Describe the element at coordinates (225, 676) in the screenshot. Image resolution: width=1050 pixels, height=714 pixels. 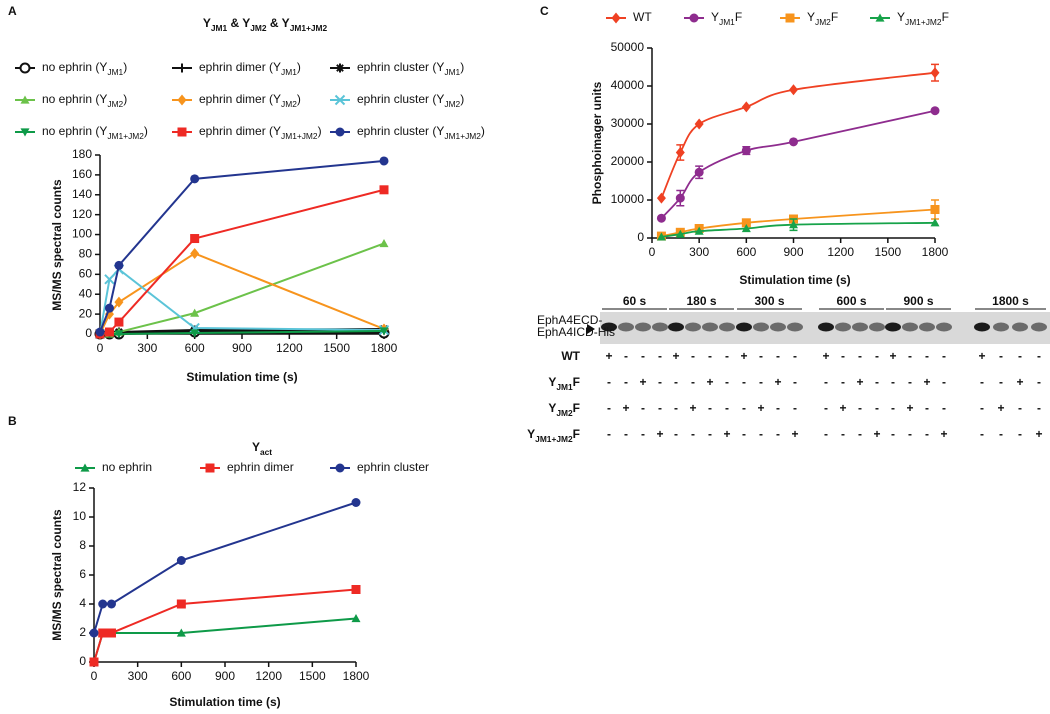
I see `x-tick-label: 900` at that location.